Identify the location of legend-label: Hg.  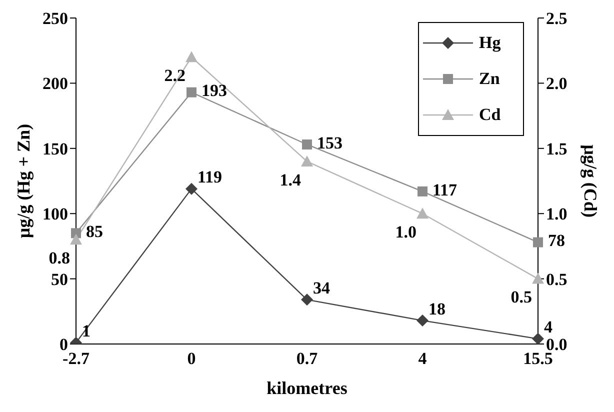
(490, 43).